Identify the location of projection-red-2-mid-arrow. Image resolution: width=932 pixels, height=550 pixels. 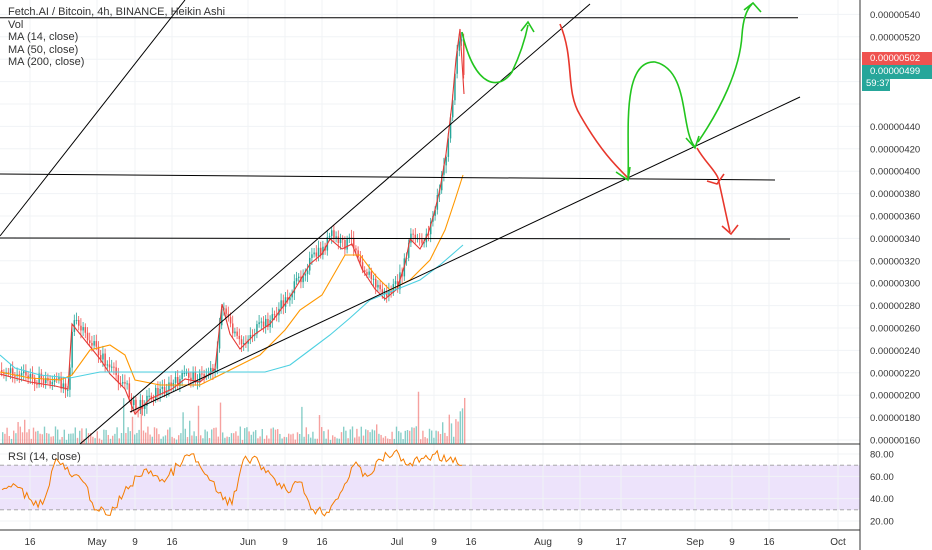
(715, 179).